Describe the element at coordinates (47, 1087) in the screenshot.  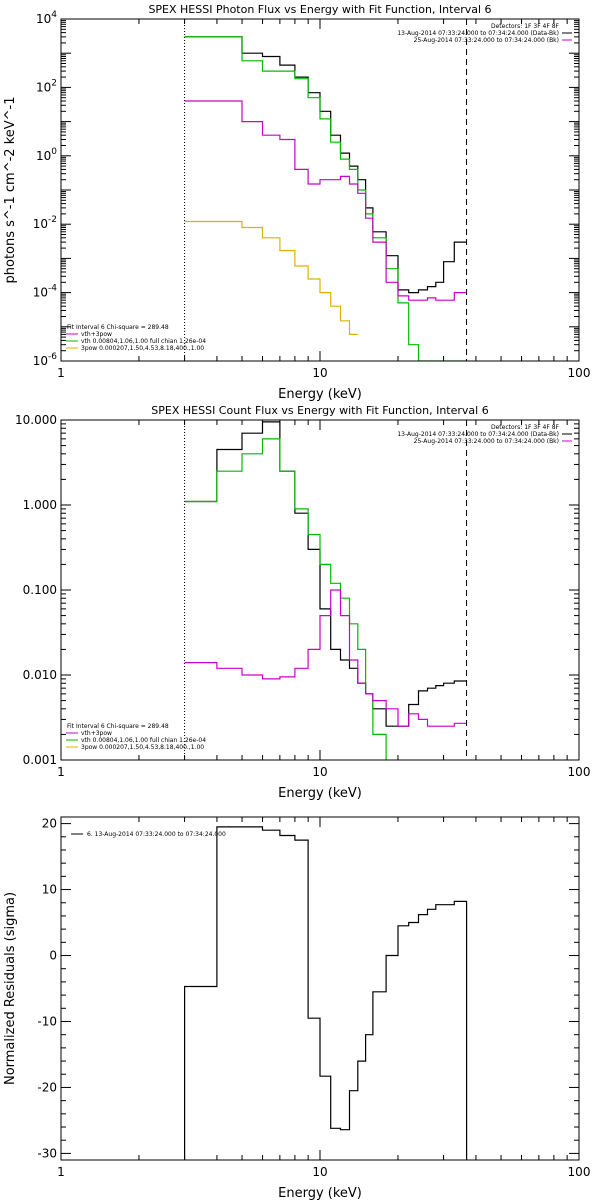
I see `y-tick-label: -20` at that location.